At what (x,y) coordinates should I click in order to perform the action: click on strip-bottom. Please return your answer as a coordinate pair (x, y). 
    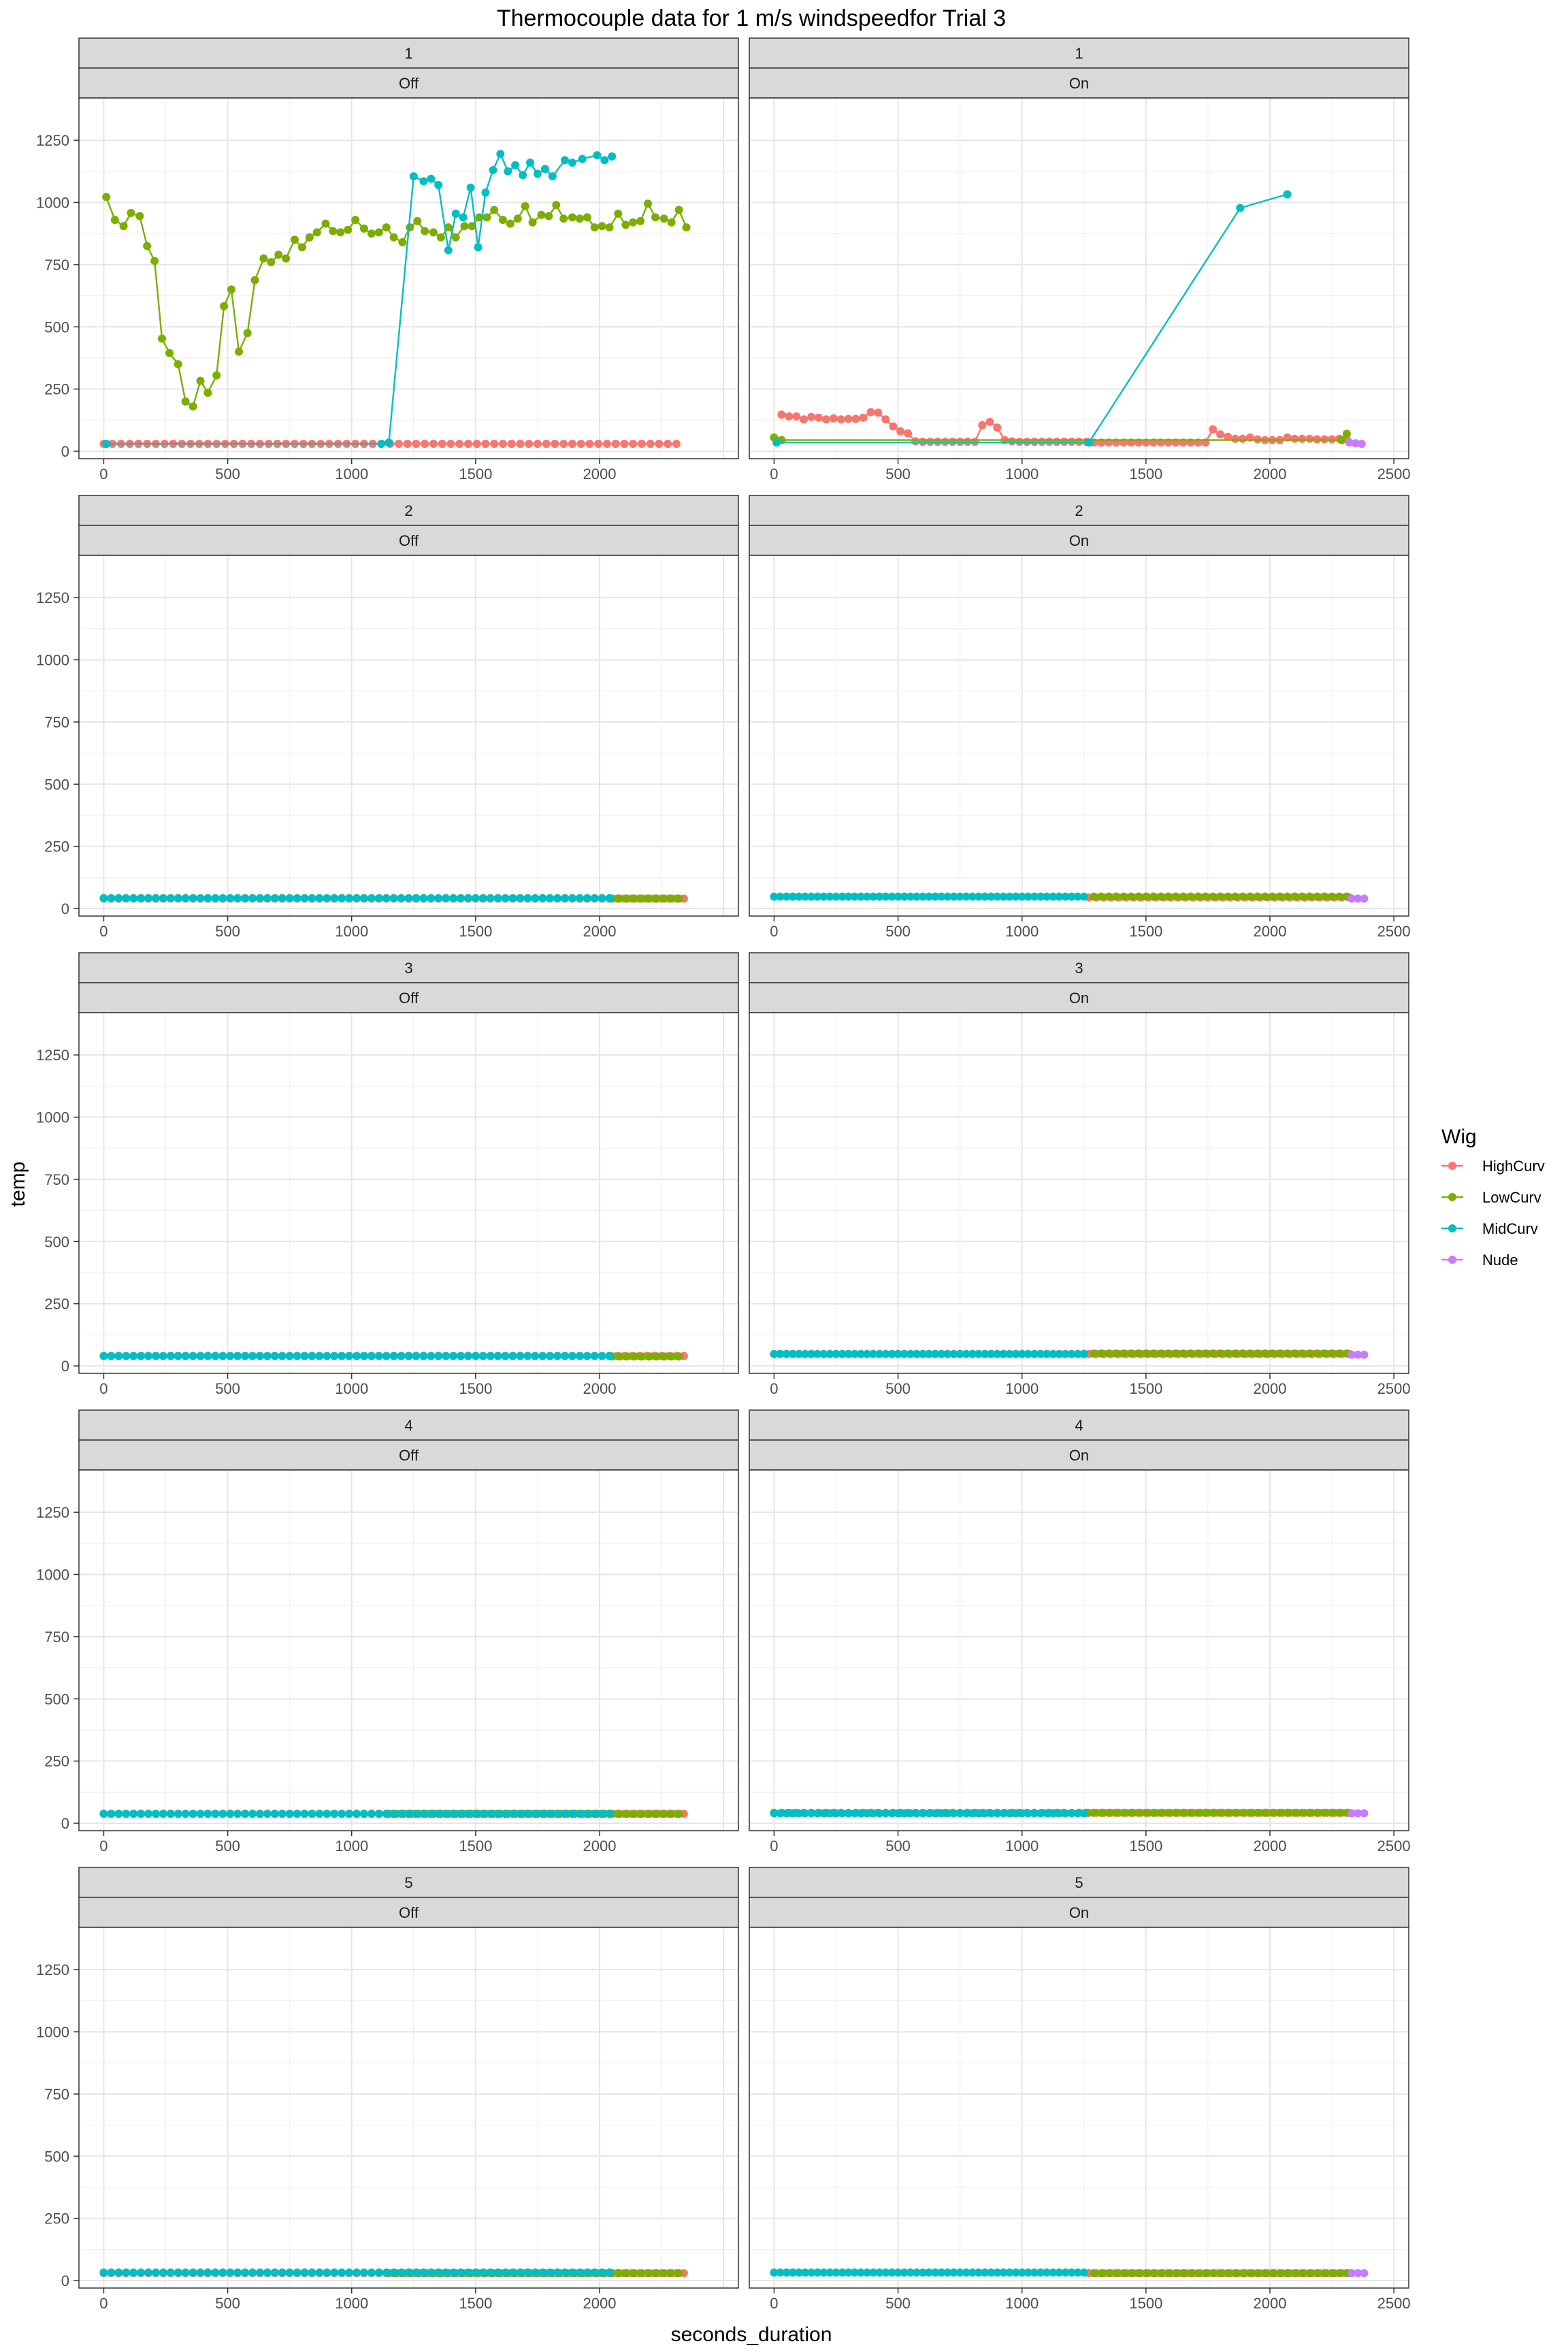
    Looking at the image, I should click on (409, 998).